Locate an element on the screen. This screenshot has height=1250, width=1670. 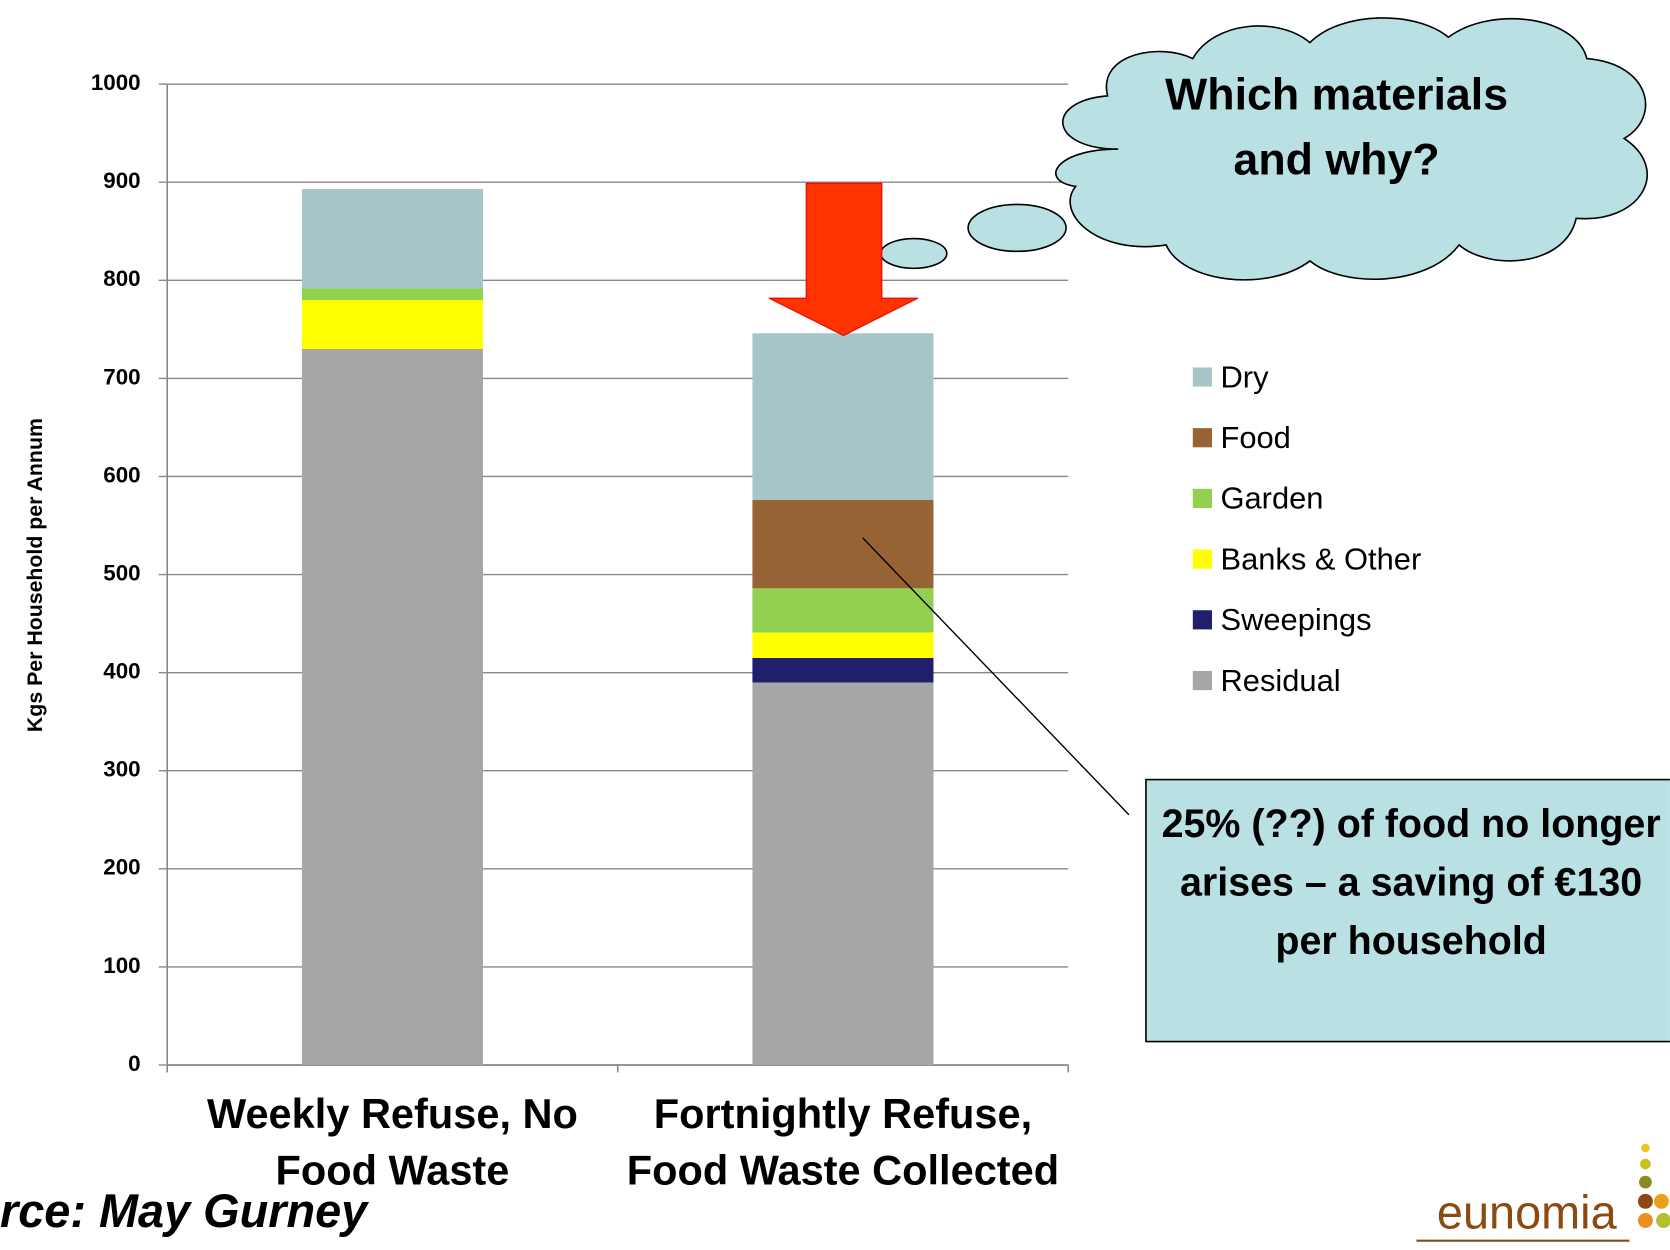
legend-label: Food is located at coordinates (1255, 437).